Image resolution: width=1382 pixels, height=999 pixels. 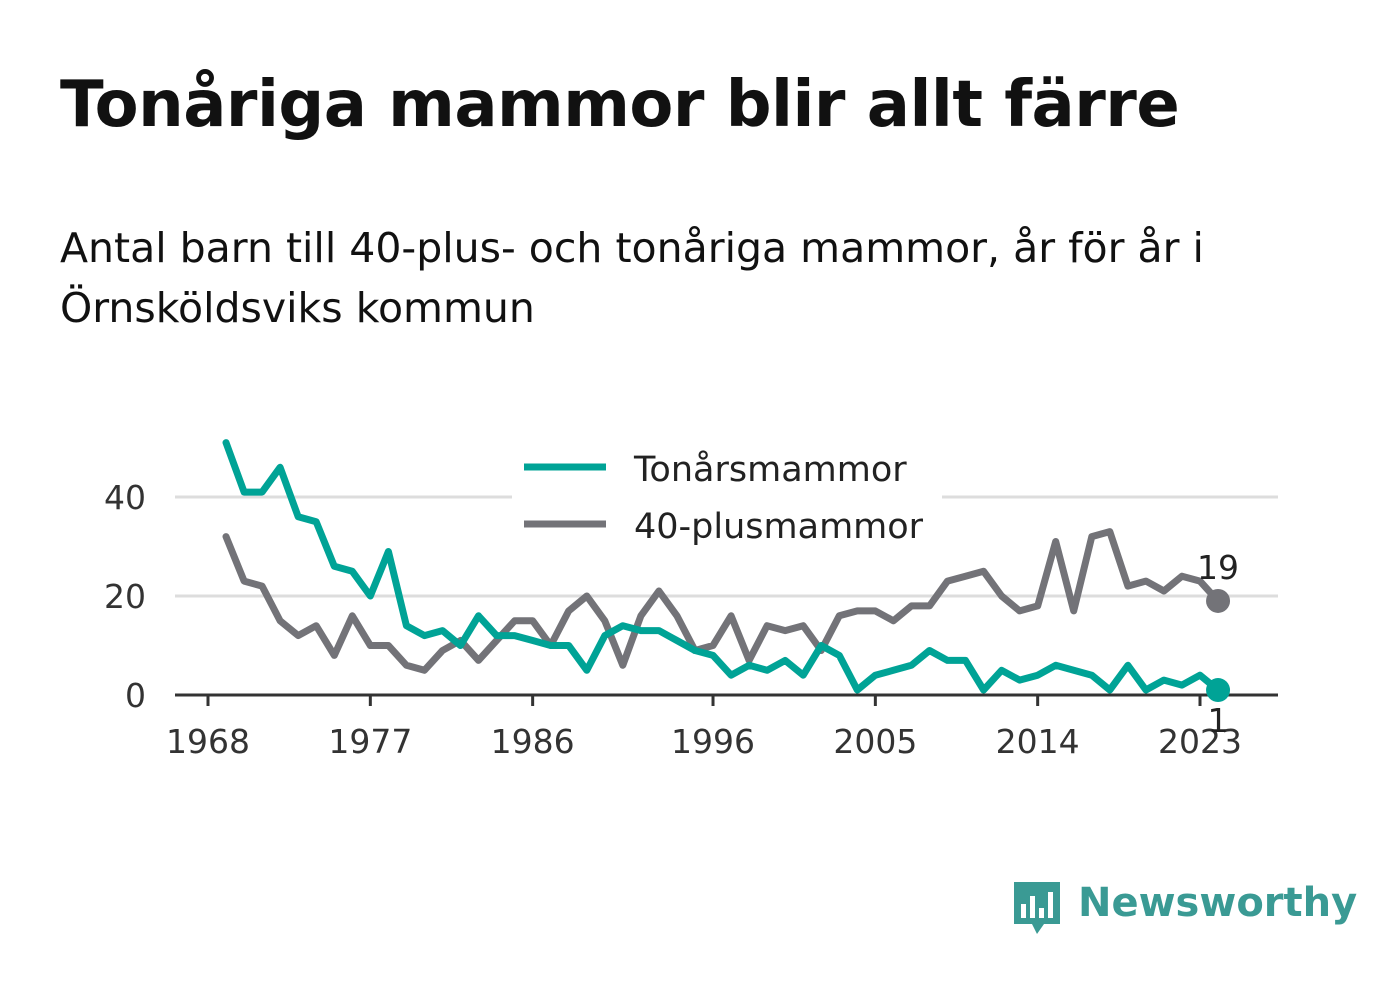 I want to click on chart-title: Tonåriga mammor blir allt färre, so click(x=620, y=105).